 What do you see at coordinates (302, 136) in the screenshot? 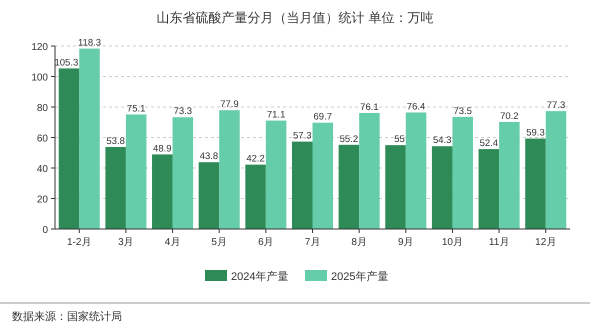
I see `data-label: 57.3` at bounding box center [302, 136].